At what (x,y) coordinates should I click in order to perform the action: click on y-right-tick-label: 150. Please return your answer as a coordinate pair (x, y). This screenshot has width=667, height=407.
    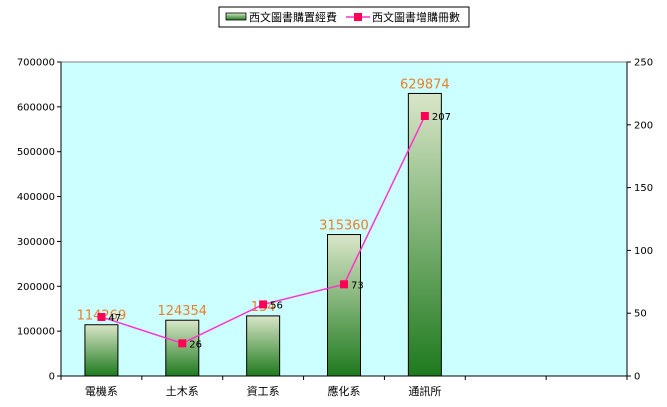
    Looking at the image, I should click on (643, 188).